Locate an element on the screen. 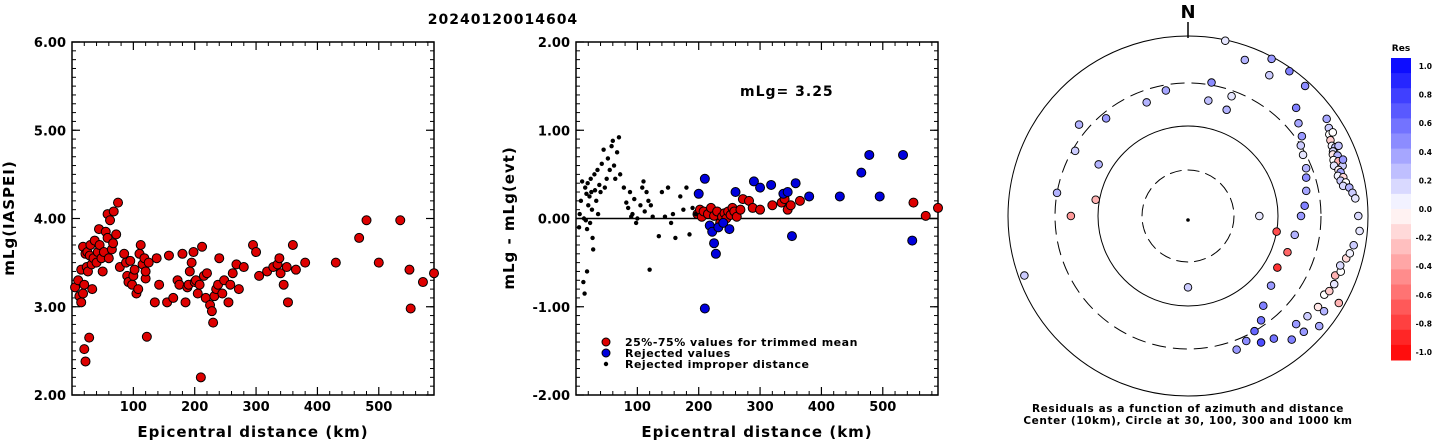 The height and width of the screenshot is (446, 1437). colorbar-swatches is located at coordinates (1401, 209).